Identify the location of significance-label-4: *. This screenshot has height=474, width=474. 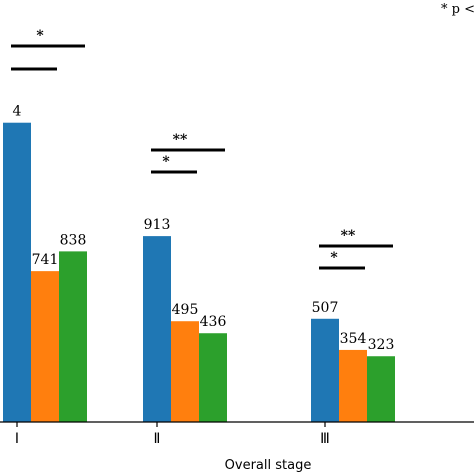
(166, 162).